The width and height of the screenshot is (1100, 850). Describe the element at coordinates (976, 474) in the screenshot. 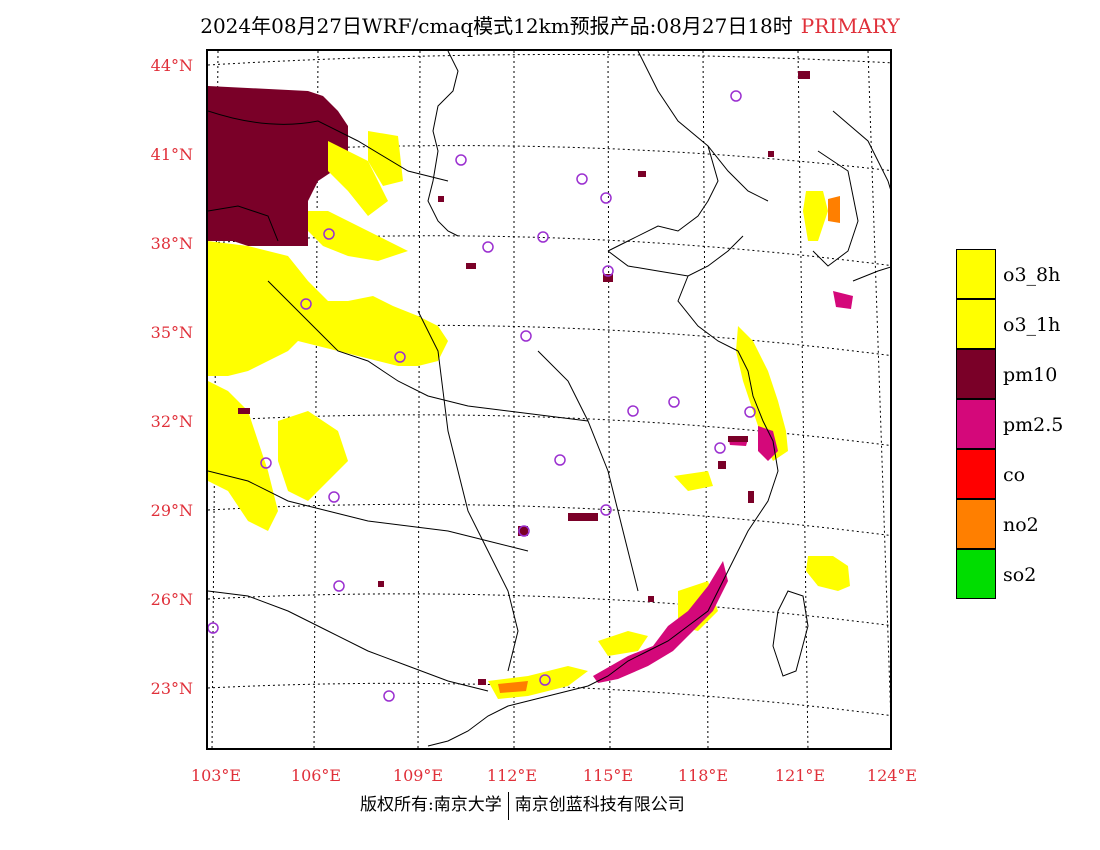

I see `legend-swatch-co` at that location.